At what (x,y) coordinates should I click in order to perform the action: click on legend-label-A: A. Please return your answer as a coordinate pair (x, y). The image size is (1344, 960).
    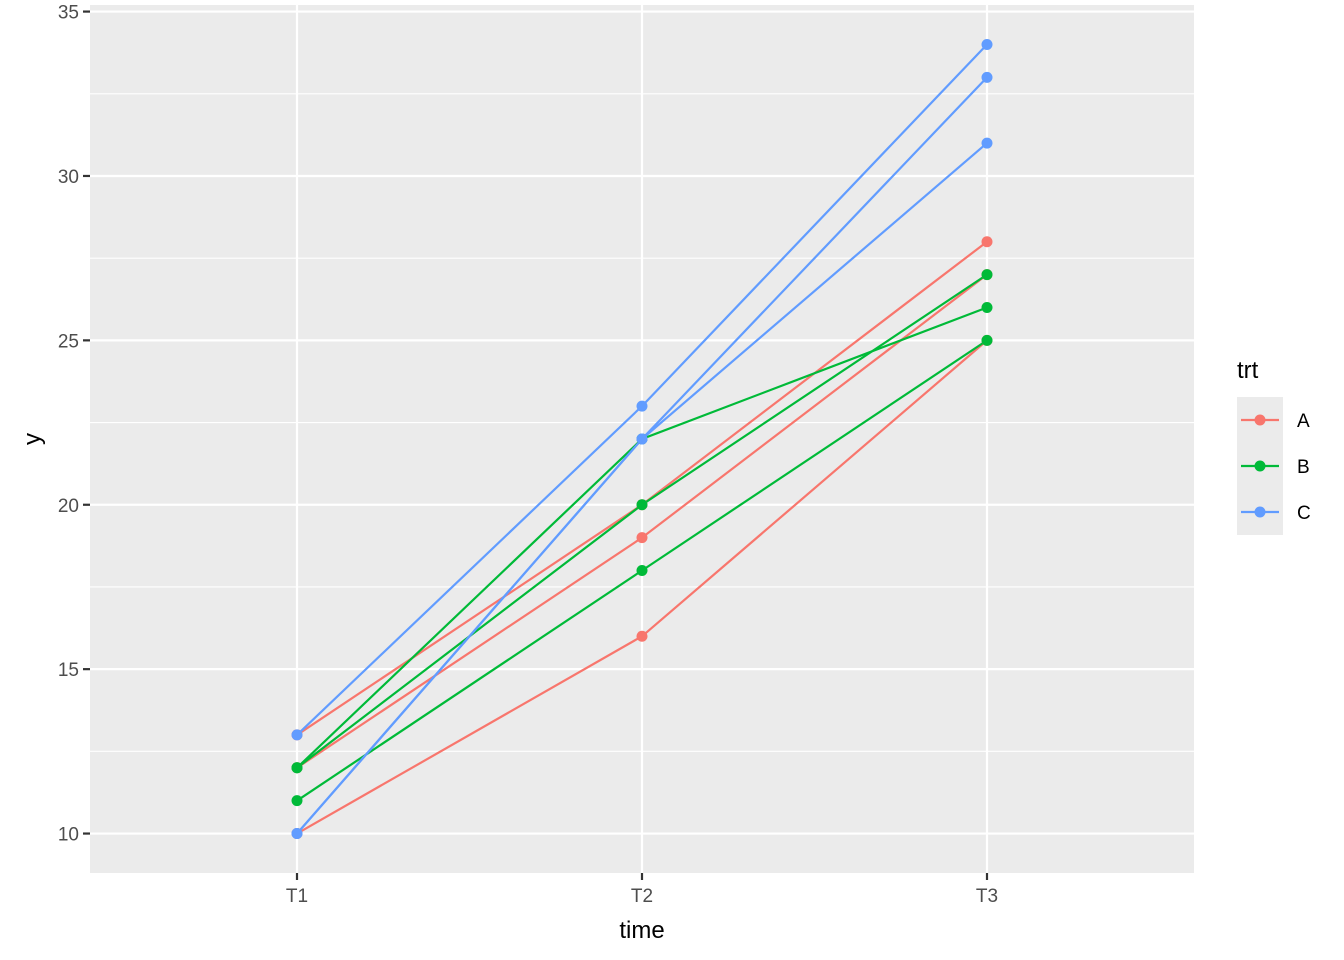
    Looking at the image, I should click on (1303, 421).